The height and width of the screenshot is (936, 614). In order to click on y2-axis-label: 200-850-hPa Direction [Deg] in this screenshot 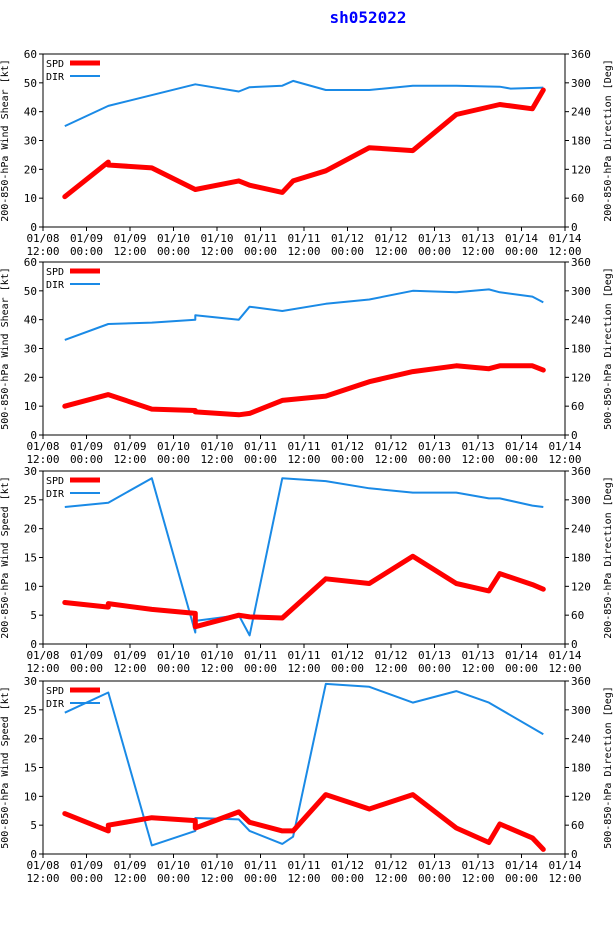, I will do `click(608, 557)`.